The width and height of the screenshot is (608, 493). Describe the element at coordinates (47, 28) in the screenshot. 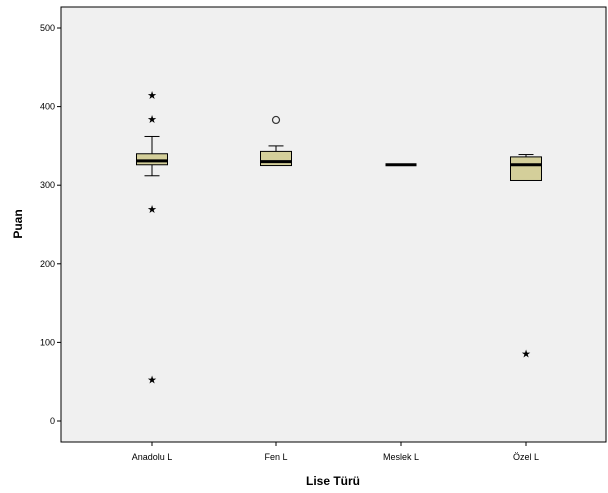

I see `y-tick-label: 500` at that location.